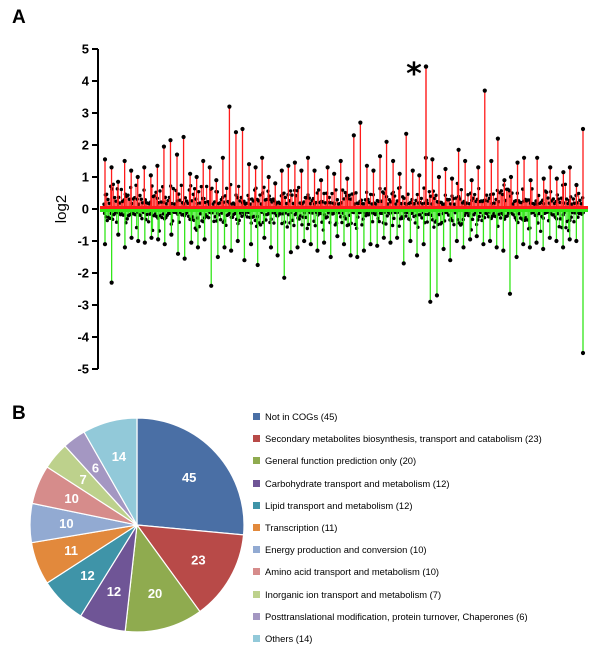 Image resolution: width=600 pixels, height=655 pixels. What do you see at coordinates (95, 467) in the screenshot?
I see `pie-slice-label: 6` at bounding box center [95, 467].